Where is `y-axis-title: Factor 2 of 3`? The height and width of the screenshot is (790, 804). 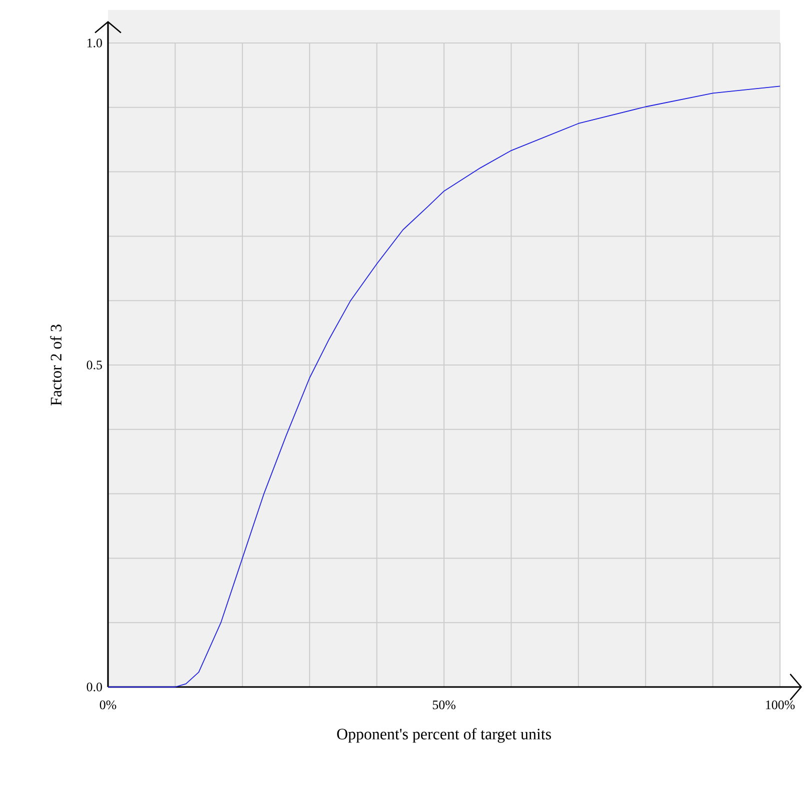 y-axis-title: Factor 2 of 3 is located at coordinates (56, 365).